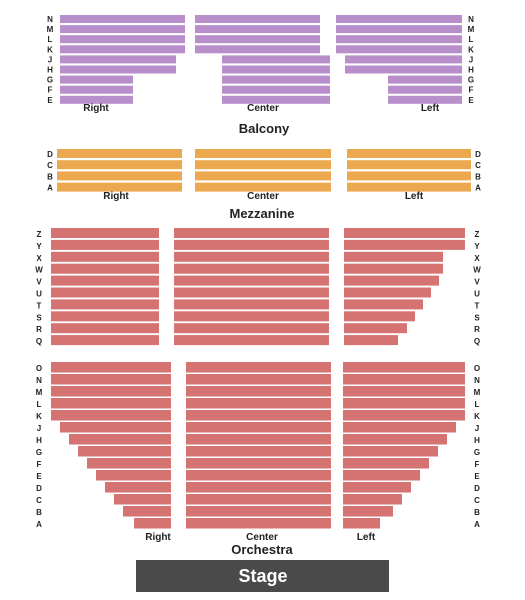  Describe the element at coordinates (251, 292) in the screenshot. I see `orchestra-upper-center-row-U` at that location.